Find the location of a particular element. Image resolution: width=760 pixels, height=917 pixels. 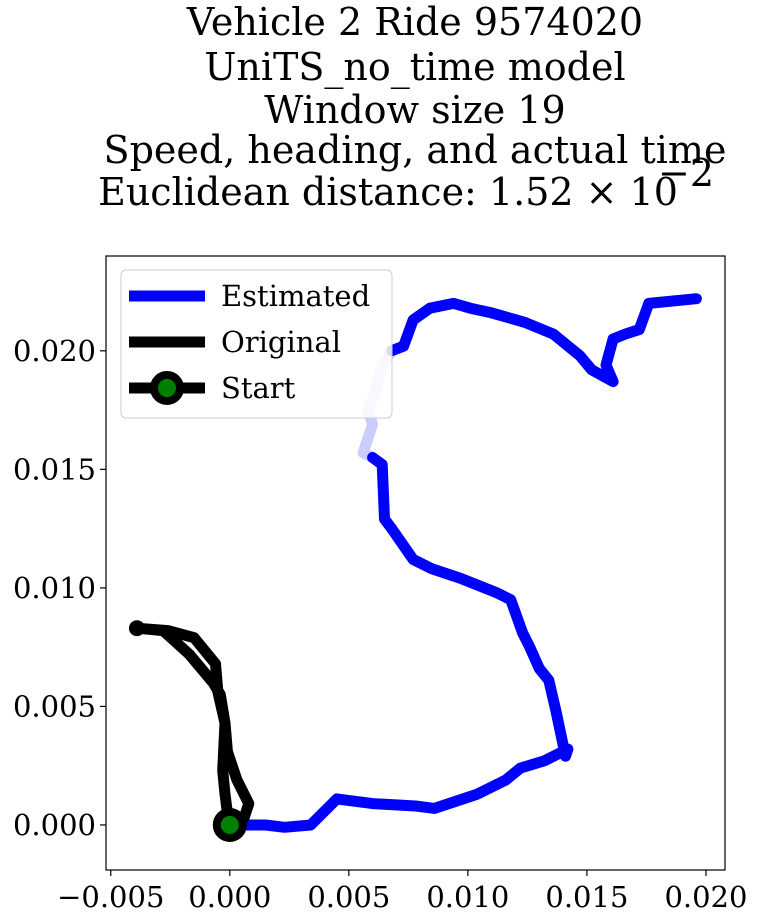

title-line-5-exponent: −2 is located at coordinates (686, 173).